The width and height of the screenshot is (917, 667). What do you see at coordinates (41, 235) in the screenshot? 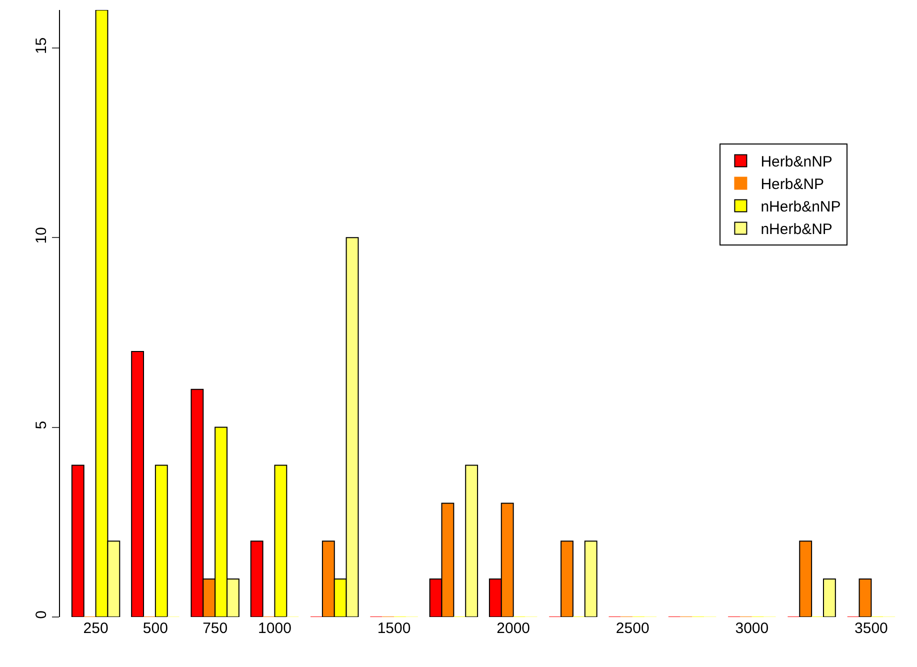
I see `y-tick-label: 10` at bounding box center [41, 235].